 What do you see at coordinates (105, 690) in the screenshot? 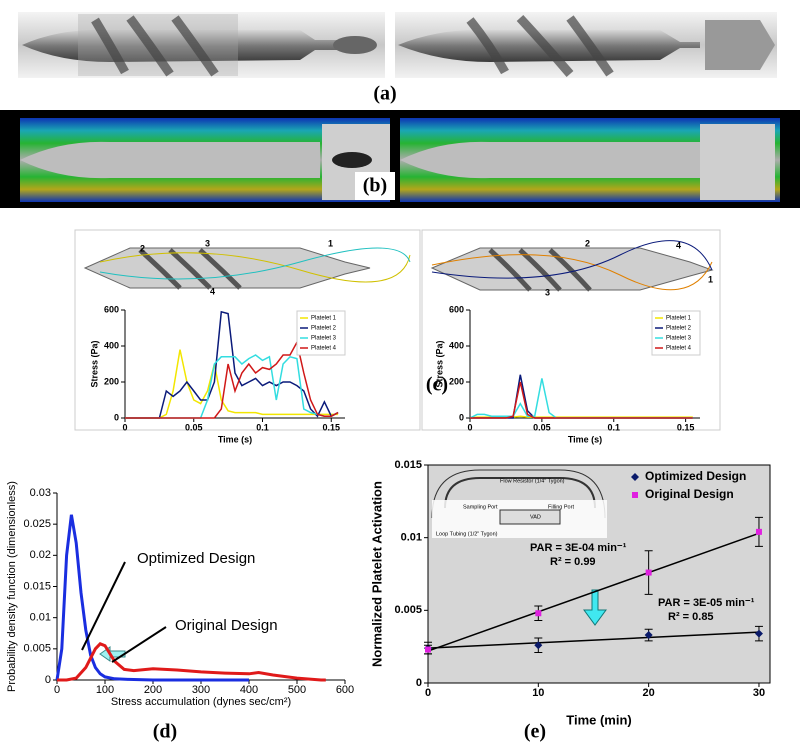
I see `x-tick-label: 100` at bounding box center [105, 690].